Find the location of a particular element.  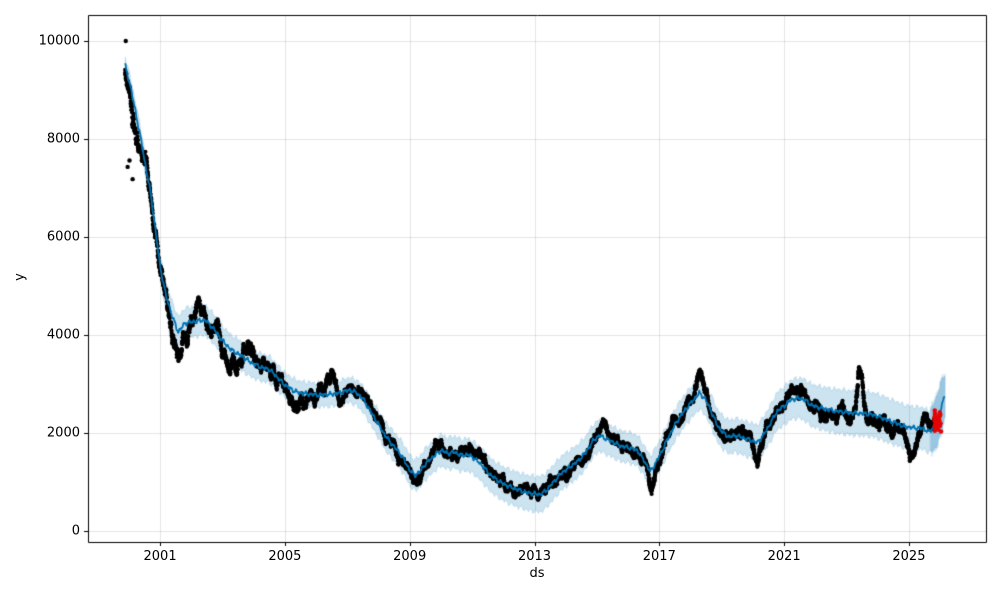

y-tick-label: 4000 is located at coordinates (63, 335).